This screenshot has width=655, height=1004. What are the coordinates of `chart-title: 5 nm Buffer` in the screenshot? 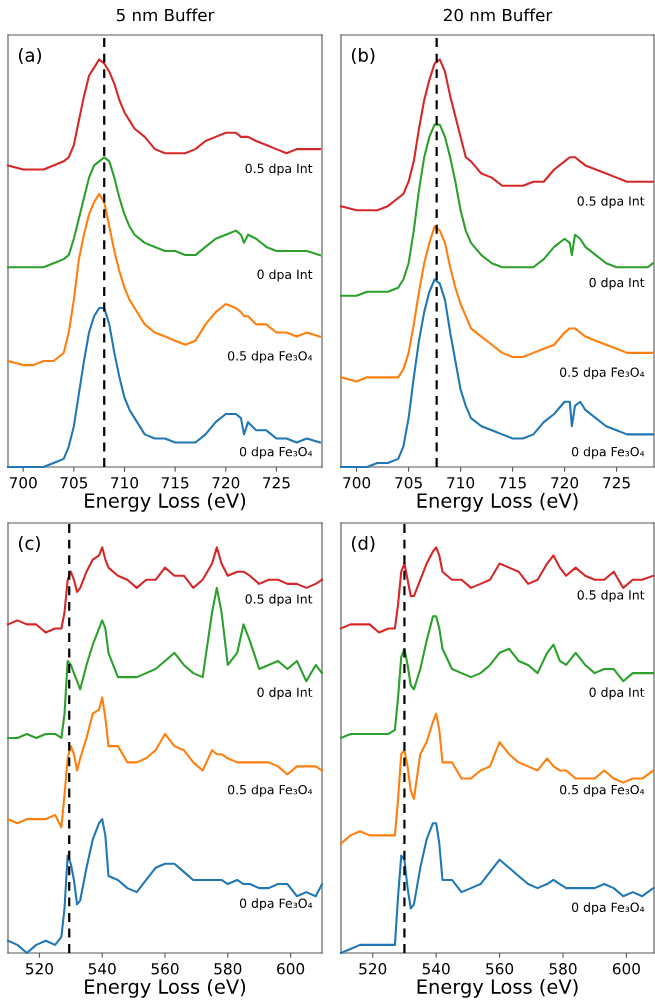 It's located at (165, 15).